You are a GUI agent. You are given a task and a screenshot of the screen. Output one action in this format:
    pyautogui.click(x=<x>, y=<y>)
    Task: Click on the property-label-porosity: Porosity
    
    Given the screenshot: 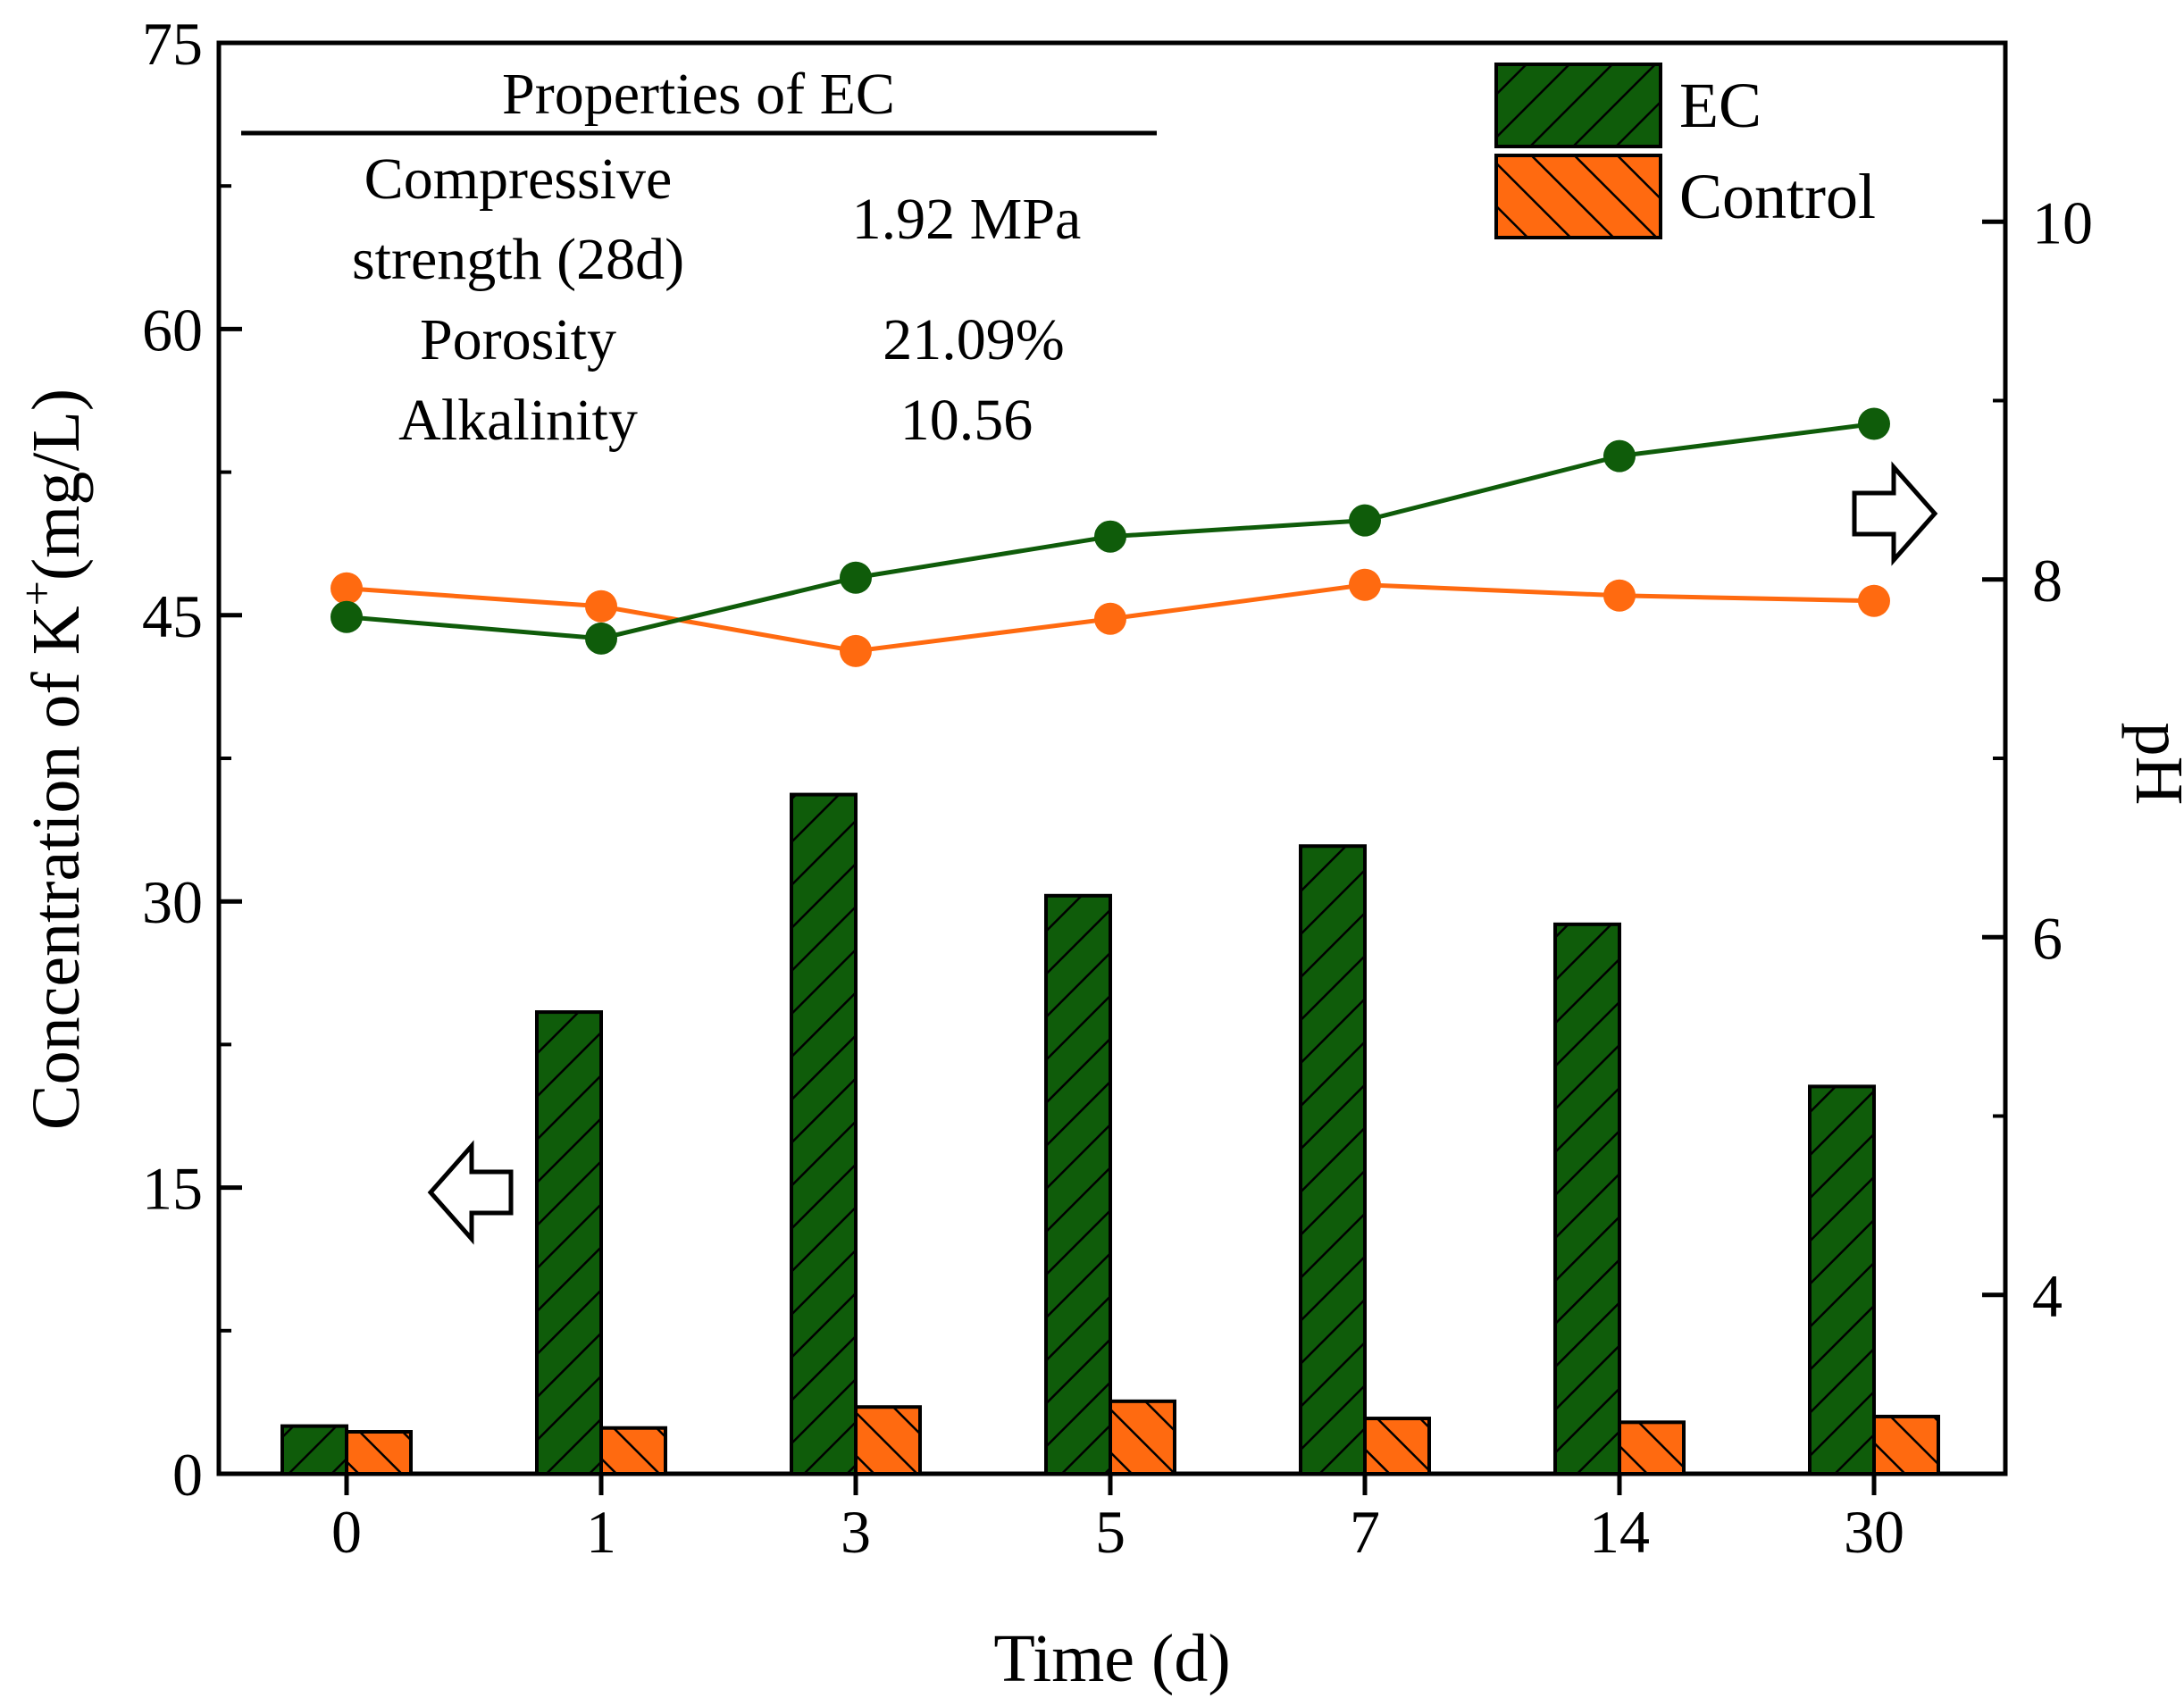 What is the action you would take?
    pyautogui.click(x=518, y=339)
    